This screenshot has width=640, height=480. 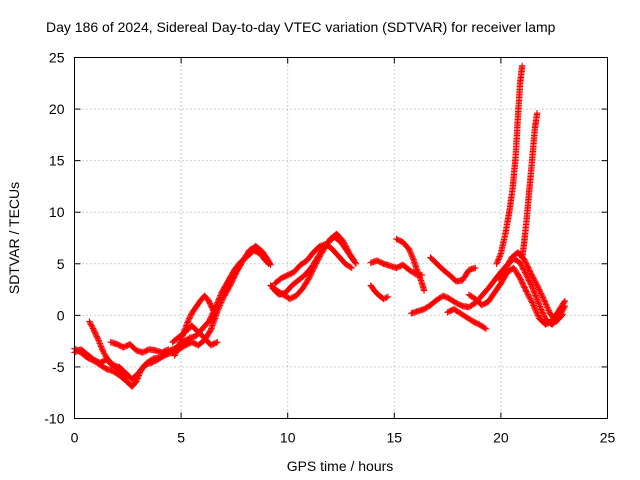 What do you see at coordinates (61, 264) in the screenshot?
I see `y-tick-label: 5` at bounding box center [61, 264].